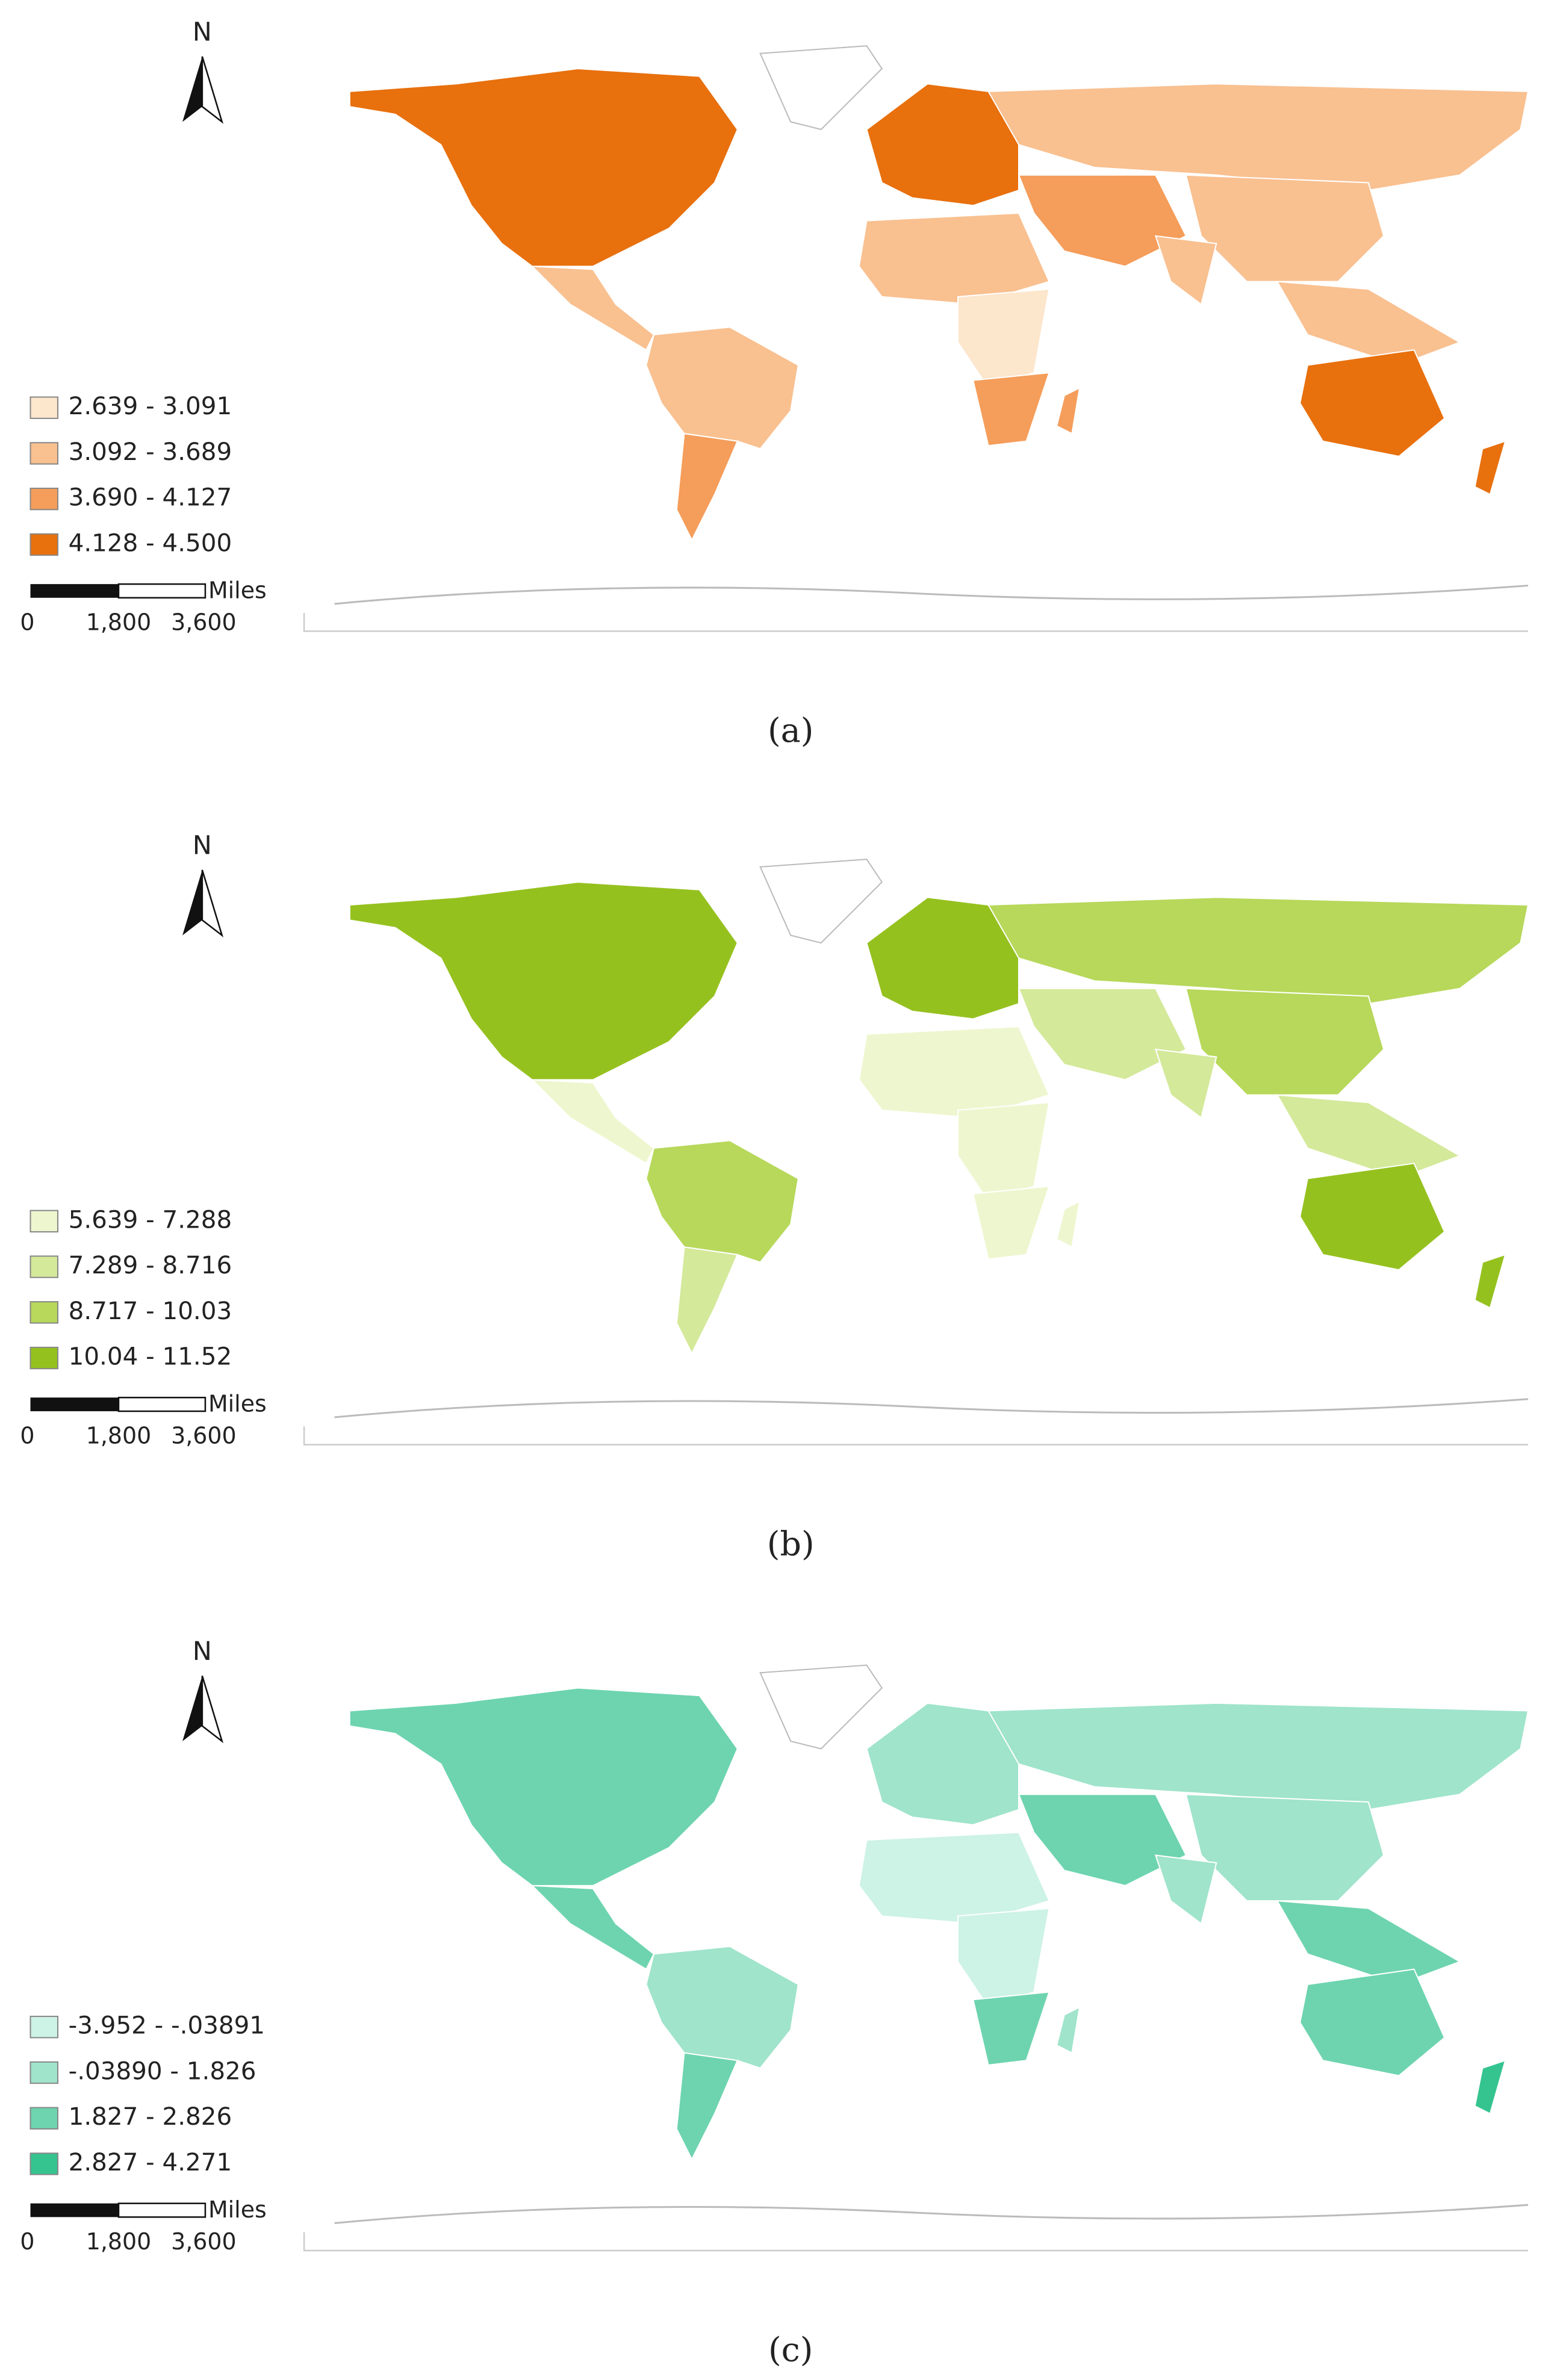 Image resolution: width=1557 pixels, height=2380 pixels. Describe the element at coordinates (932, 1408) in the screenshot. I see `antarctica` at that location.